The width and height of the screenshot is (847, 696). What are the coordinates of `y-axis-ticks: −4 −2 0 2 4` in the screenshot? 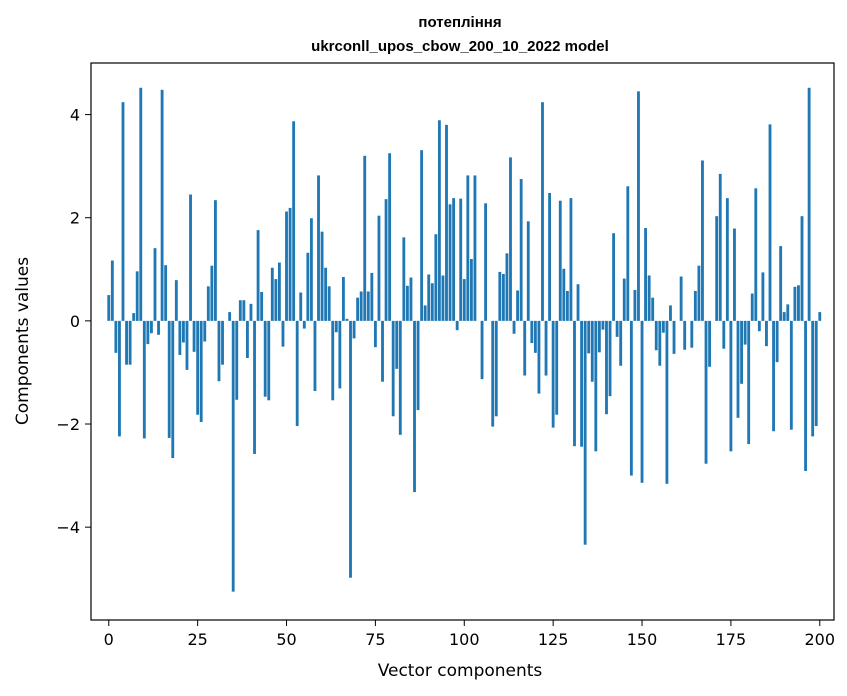 It's located at (73, 321).